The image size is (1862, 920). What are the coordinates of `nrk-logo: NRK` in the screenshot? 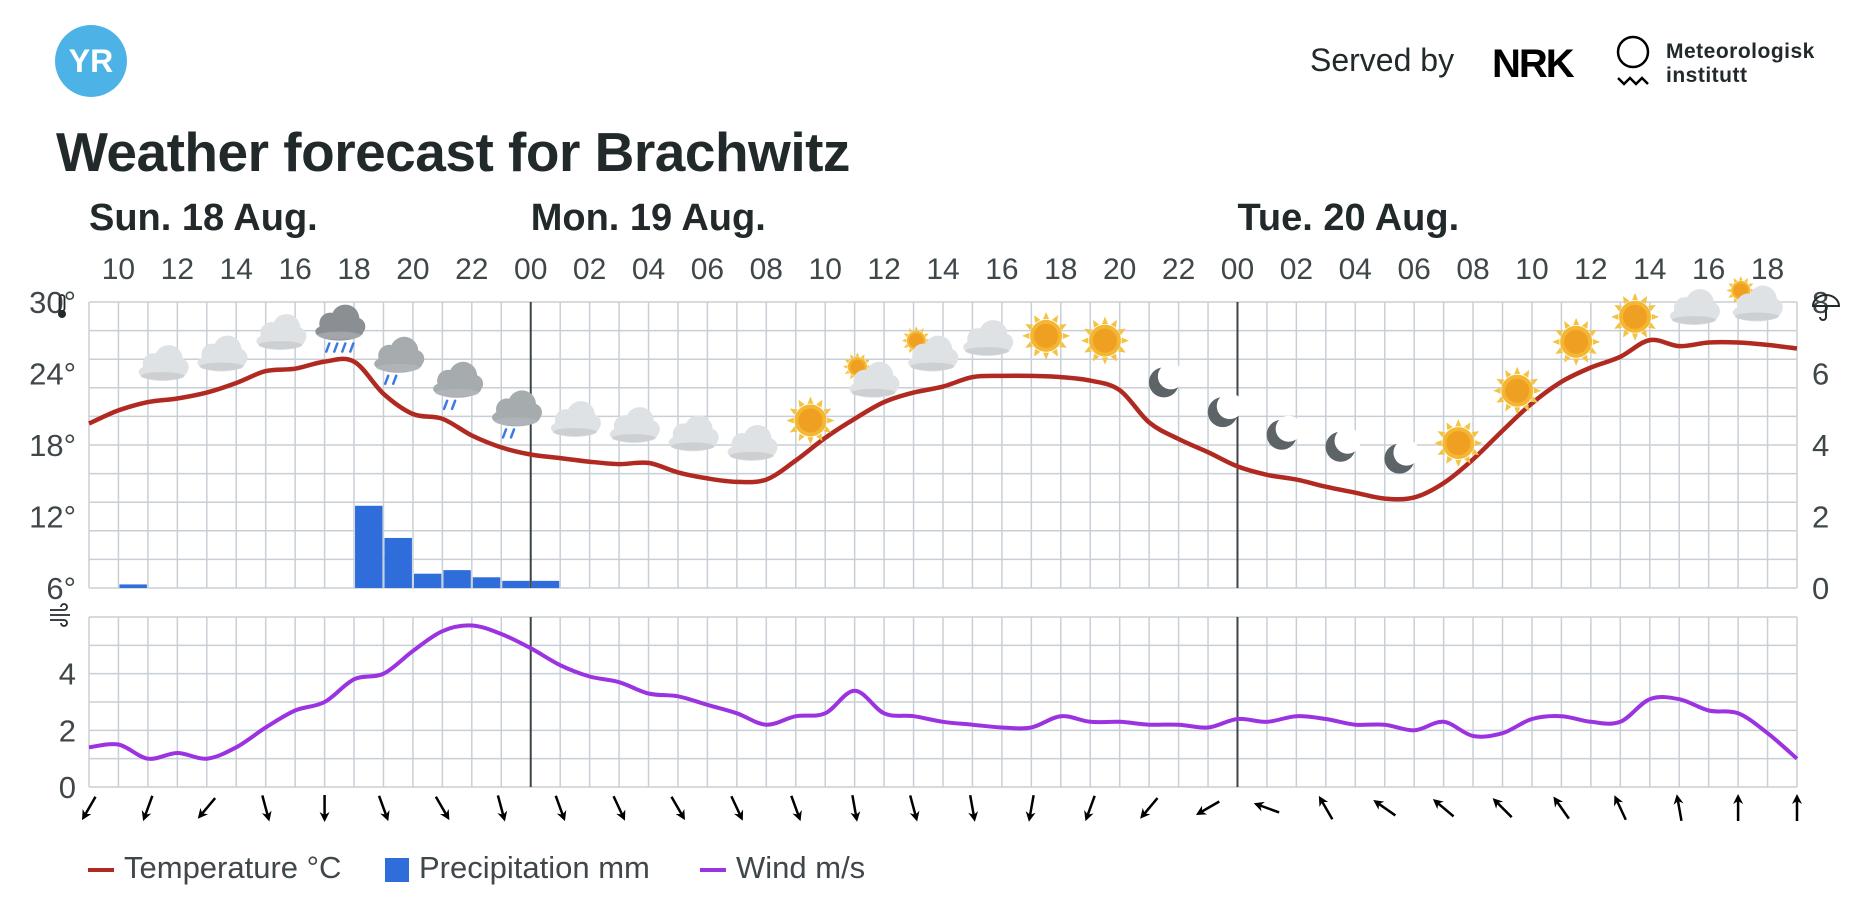 It's located at (1534, 62).